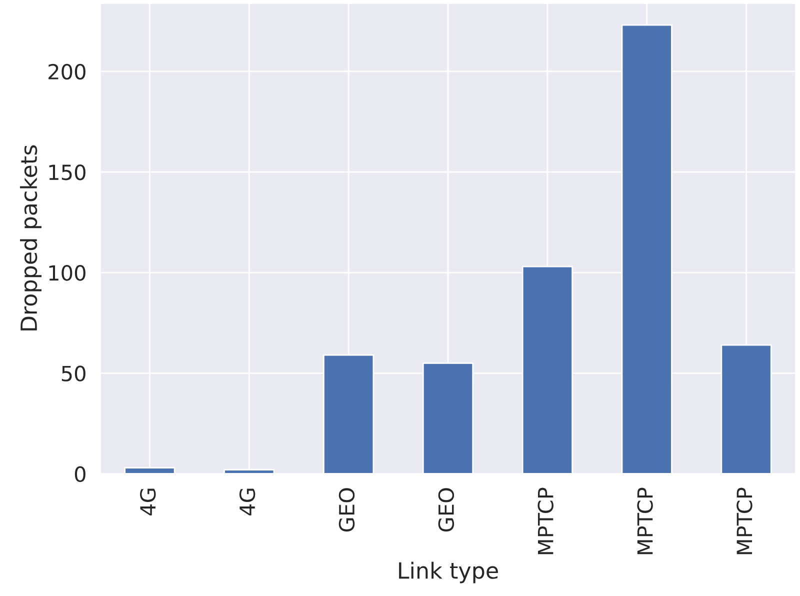  I want to click on y-tick-label: 150, so click(67, 172).